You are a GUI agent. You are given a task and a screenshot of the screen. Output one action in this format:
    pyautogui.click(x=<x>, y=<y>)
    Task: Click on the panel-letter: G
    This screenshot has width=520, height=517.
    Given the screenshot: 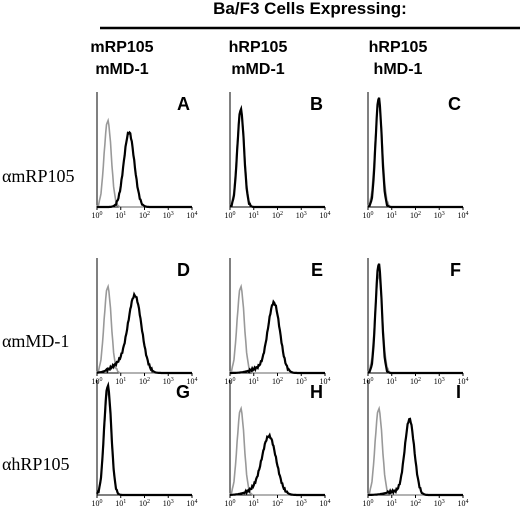 What is the action you would take?
    pyautogui.click(x=183, y=392)
    